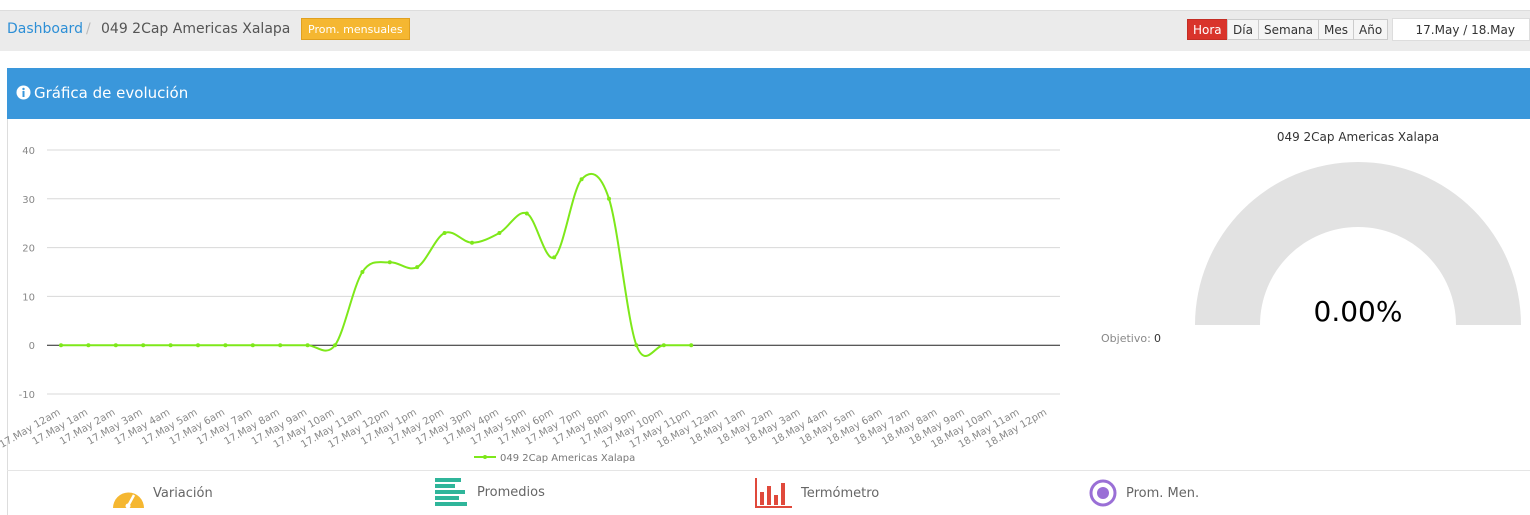 The image size is (1530, 515). What do you see at coordinates (1358, 243) in the screenshot?
I see `gauge-track` at bounding box center [1358, 243].